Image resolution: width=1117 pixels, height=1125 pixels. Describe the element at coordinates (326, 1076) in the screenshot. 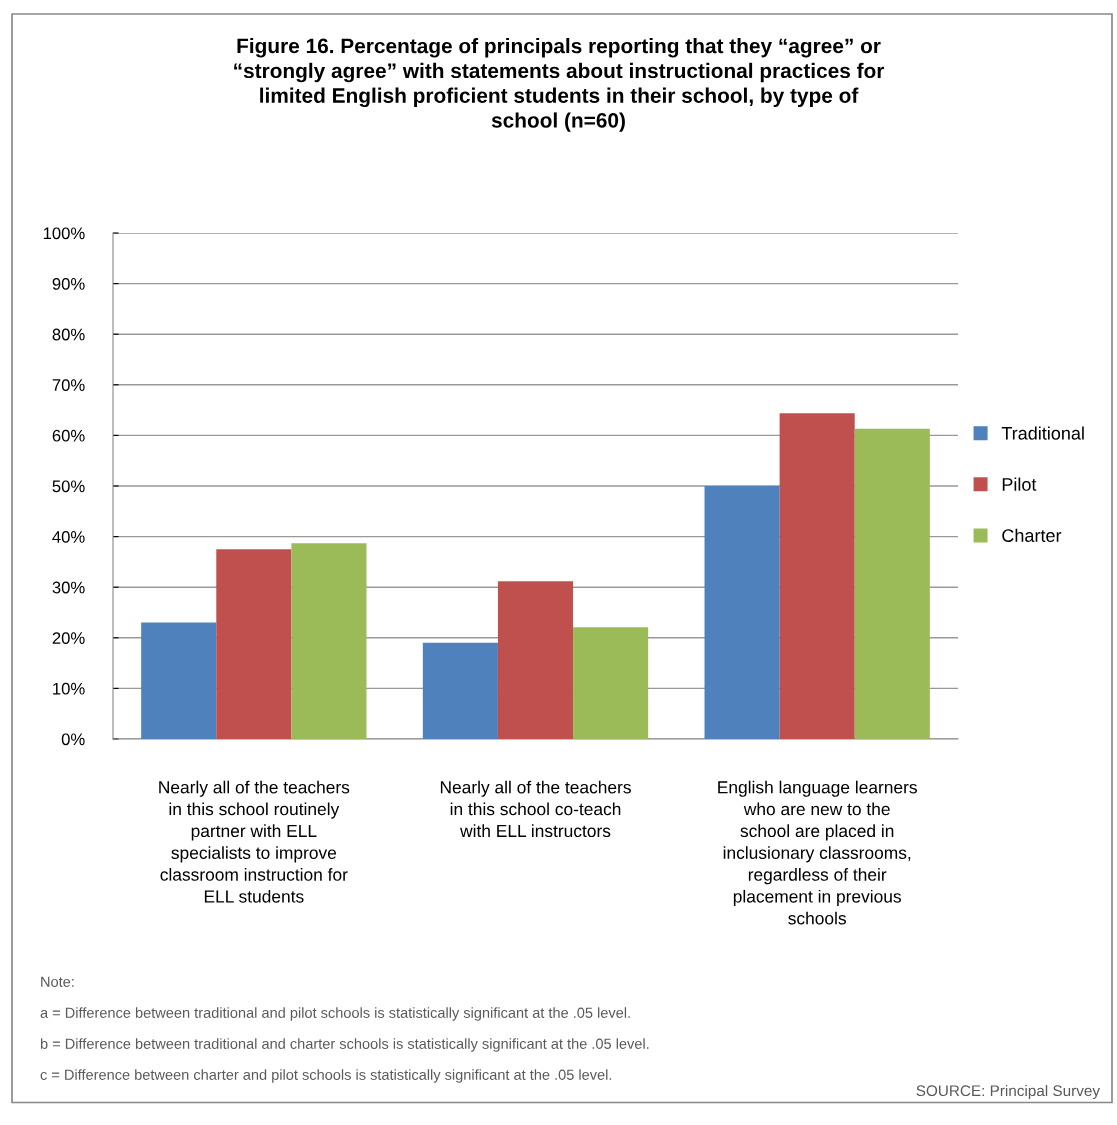

I see `text: c = Difference between charter and pilot schools is statistically significant at the .05 level.` at that location.